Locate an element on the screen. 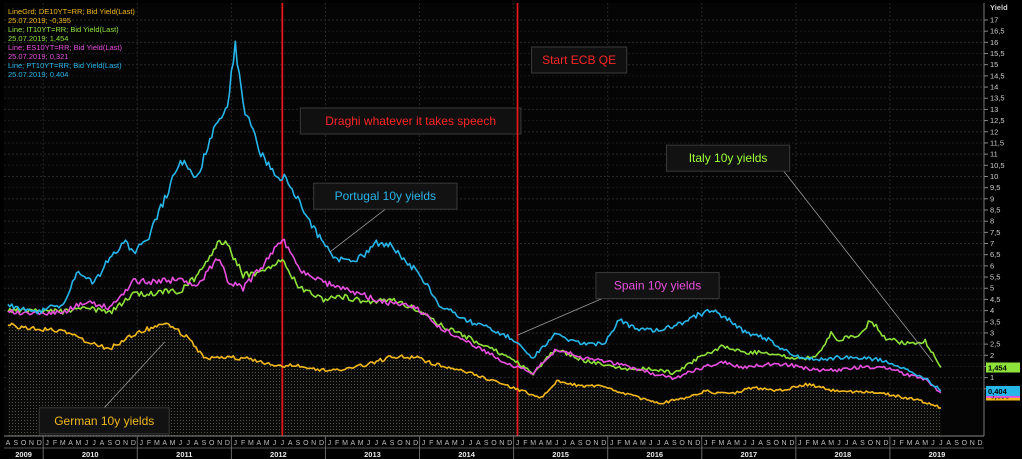 The image size is (1022, 459). y-tick-label: 2 is located at coordinates (992, 355).